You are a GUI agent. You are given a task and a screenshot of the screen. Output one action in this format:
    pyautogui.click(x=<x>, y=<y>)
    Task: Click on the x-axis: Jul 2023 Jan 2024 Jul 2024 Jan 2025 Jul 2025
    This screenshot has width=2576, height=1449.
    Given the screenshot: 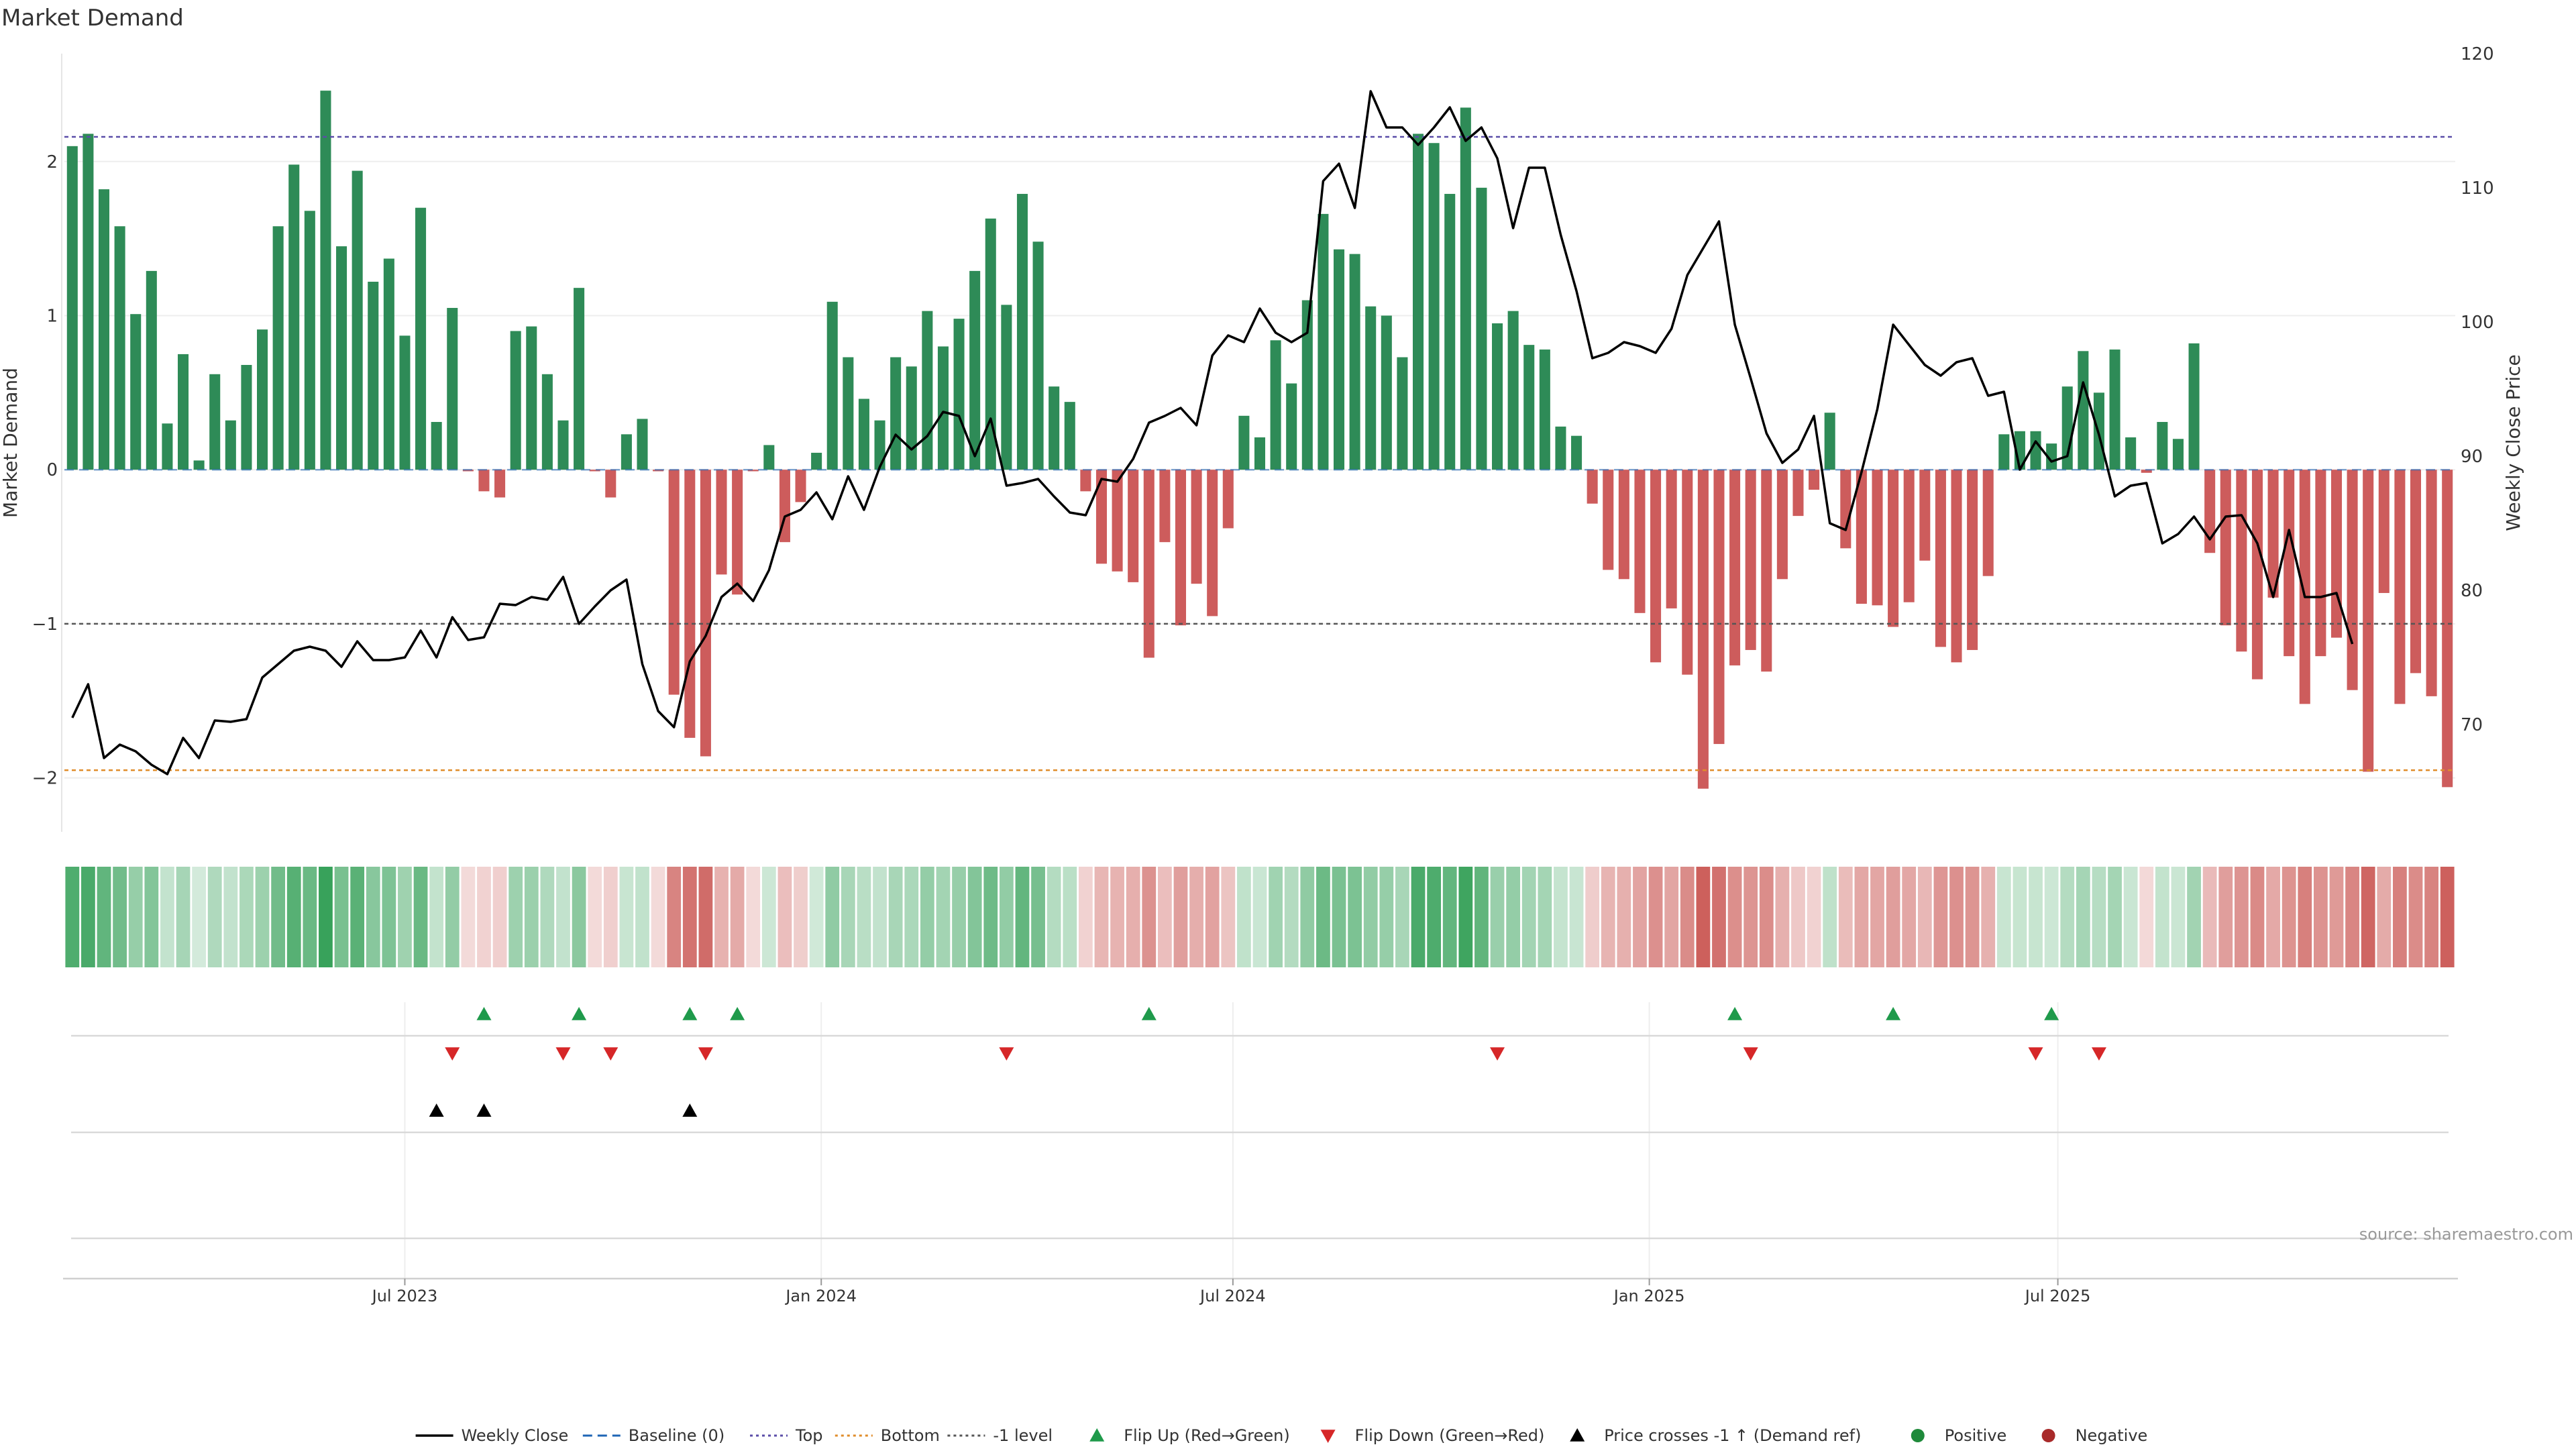 What is the action you would take?
    pyautogui.click(x=1230, y=1292)
    